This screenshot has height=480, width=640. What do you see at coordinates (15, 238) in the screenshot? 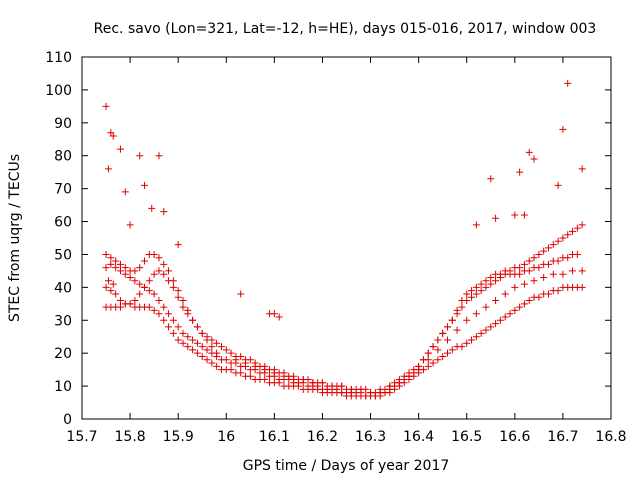
I see `y-axis-label: STEC from uqrg / TECUs` at bounding box center [15, 238].